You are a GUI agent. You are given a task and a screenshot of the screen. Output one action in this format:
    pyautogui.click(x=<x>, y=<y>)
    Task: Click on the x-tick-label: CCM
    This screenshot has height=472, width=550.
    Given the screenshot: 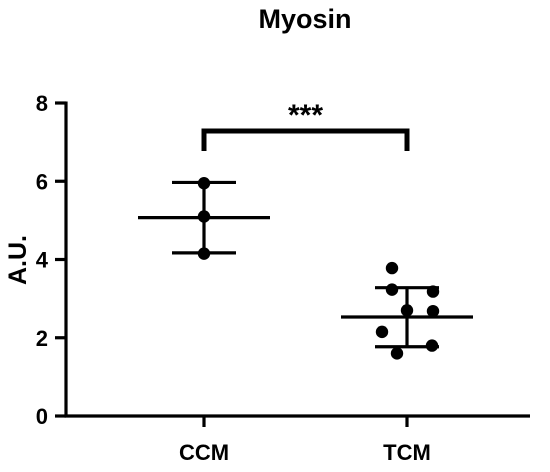 What is the action you would take?
    pyautogui.click(x=204, y=452)
    